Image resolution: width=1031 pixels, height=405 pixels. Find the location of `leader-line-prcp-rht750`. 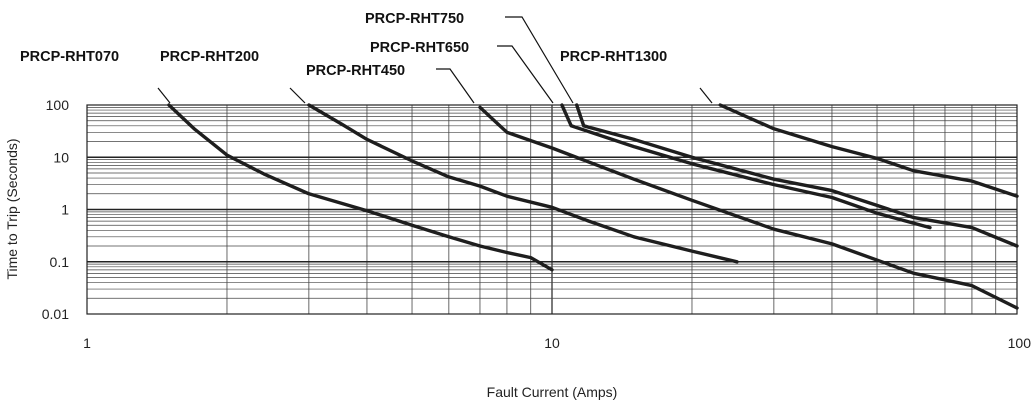

leader-line-prcp-rht750 is located at coordinates (539, 60).